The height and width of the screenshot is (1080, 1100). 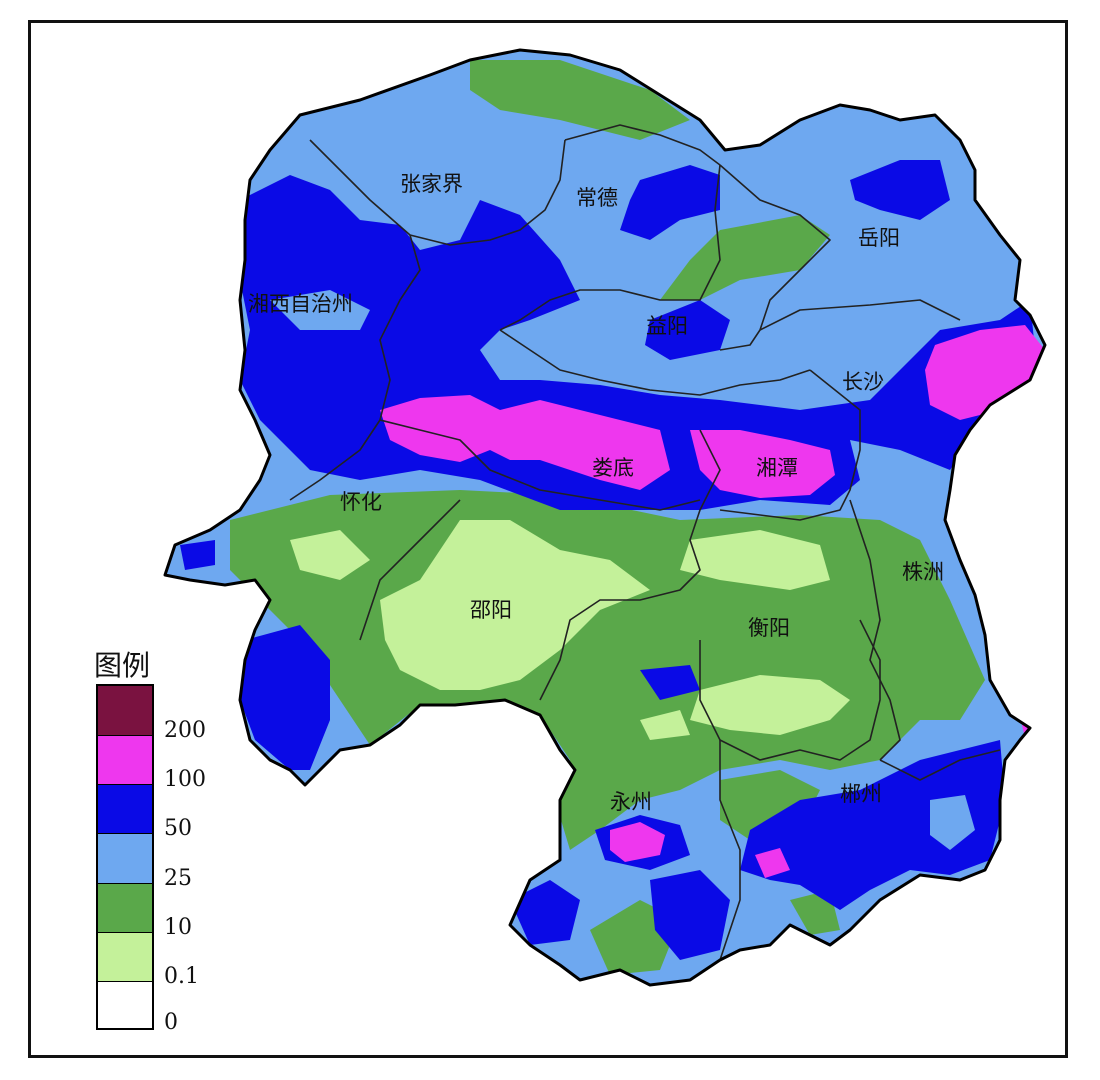 What do you see at coordinates (631, 802) in the screenshot?
I see `city-label-yongzhou: 永州` at bounding box center [631, 802].